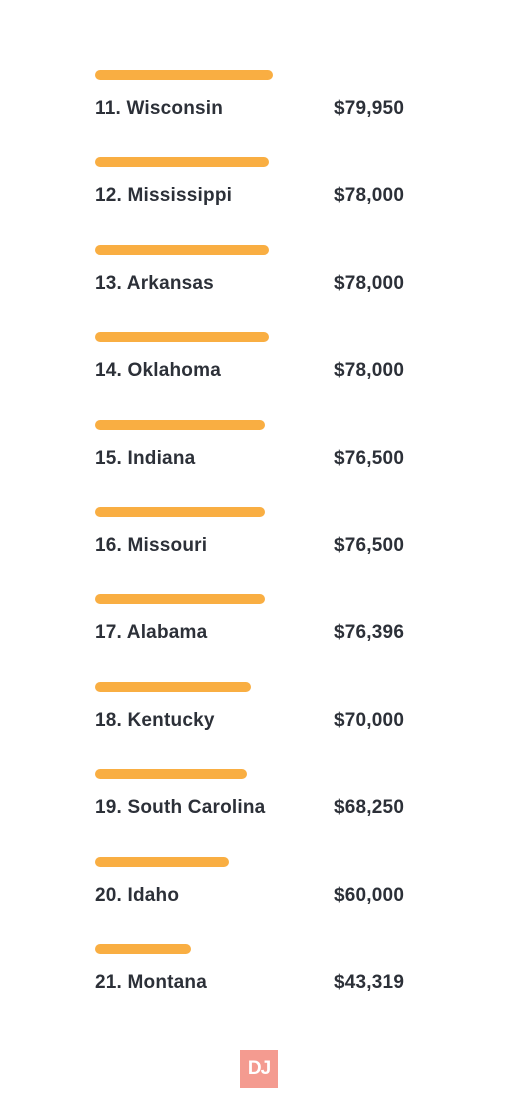  What do you see at coordinates (155, 720) in the screenshot?
I see `category-label: 18. Kentucky` at bounding box center [155, 720].